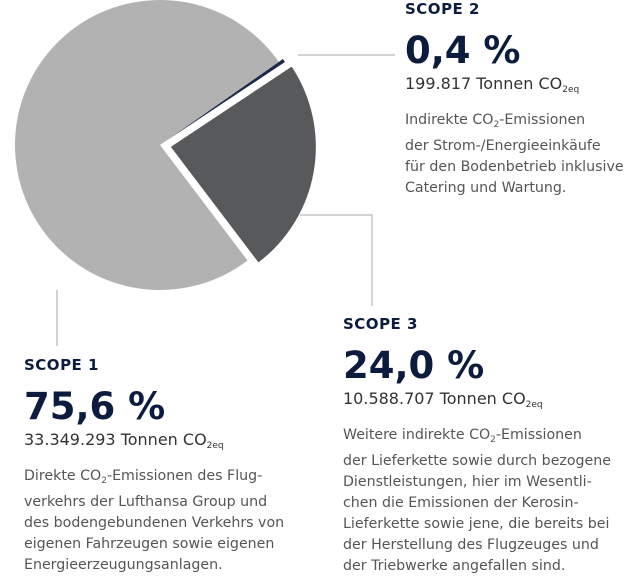 The height and width of the screenshot is (577, 642). Describe the element at coordinates (503, 146) in the screenshot. I see `description-line: der Strom-/Energieeinkäufe` at that location.